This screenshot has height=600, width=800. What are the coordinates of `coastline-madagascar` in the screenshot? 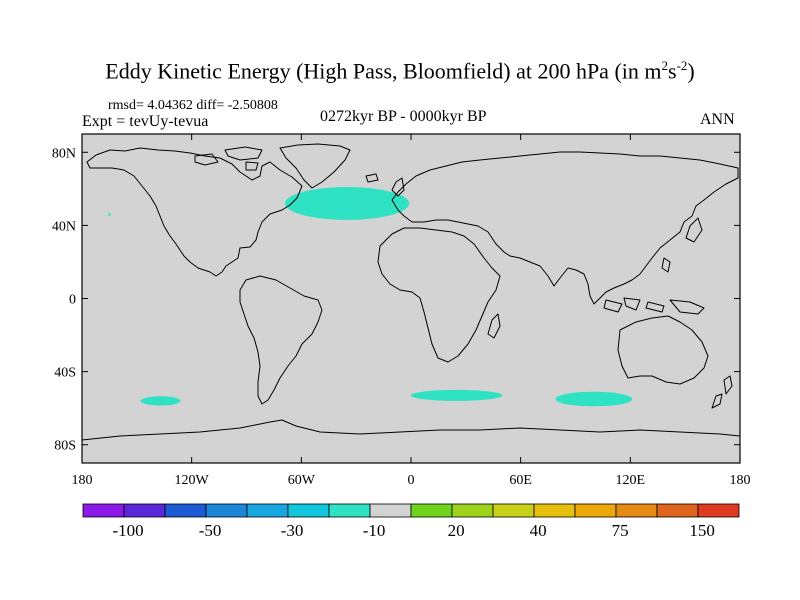 It's located at (494, 326).